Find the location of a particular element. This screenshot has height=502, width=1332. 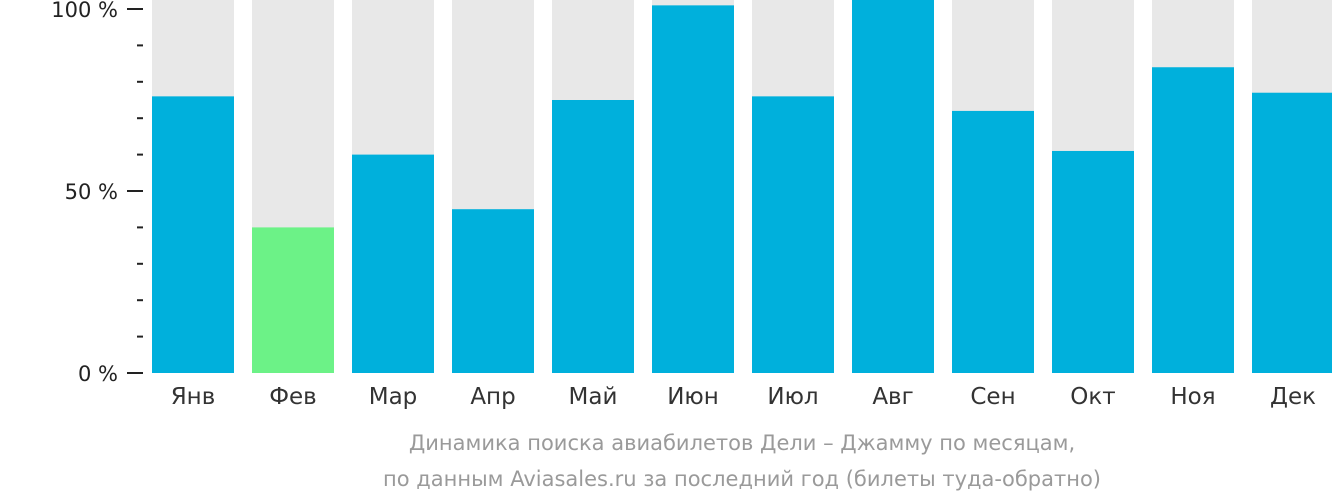

y-tick-label-1: 50 % is located at coordinates (91, 192).